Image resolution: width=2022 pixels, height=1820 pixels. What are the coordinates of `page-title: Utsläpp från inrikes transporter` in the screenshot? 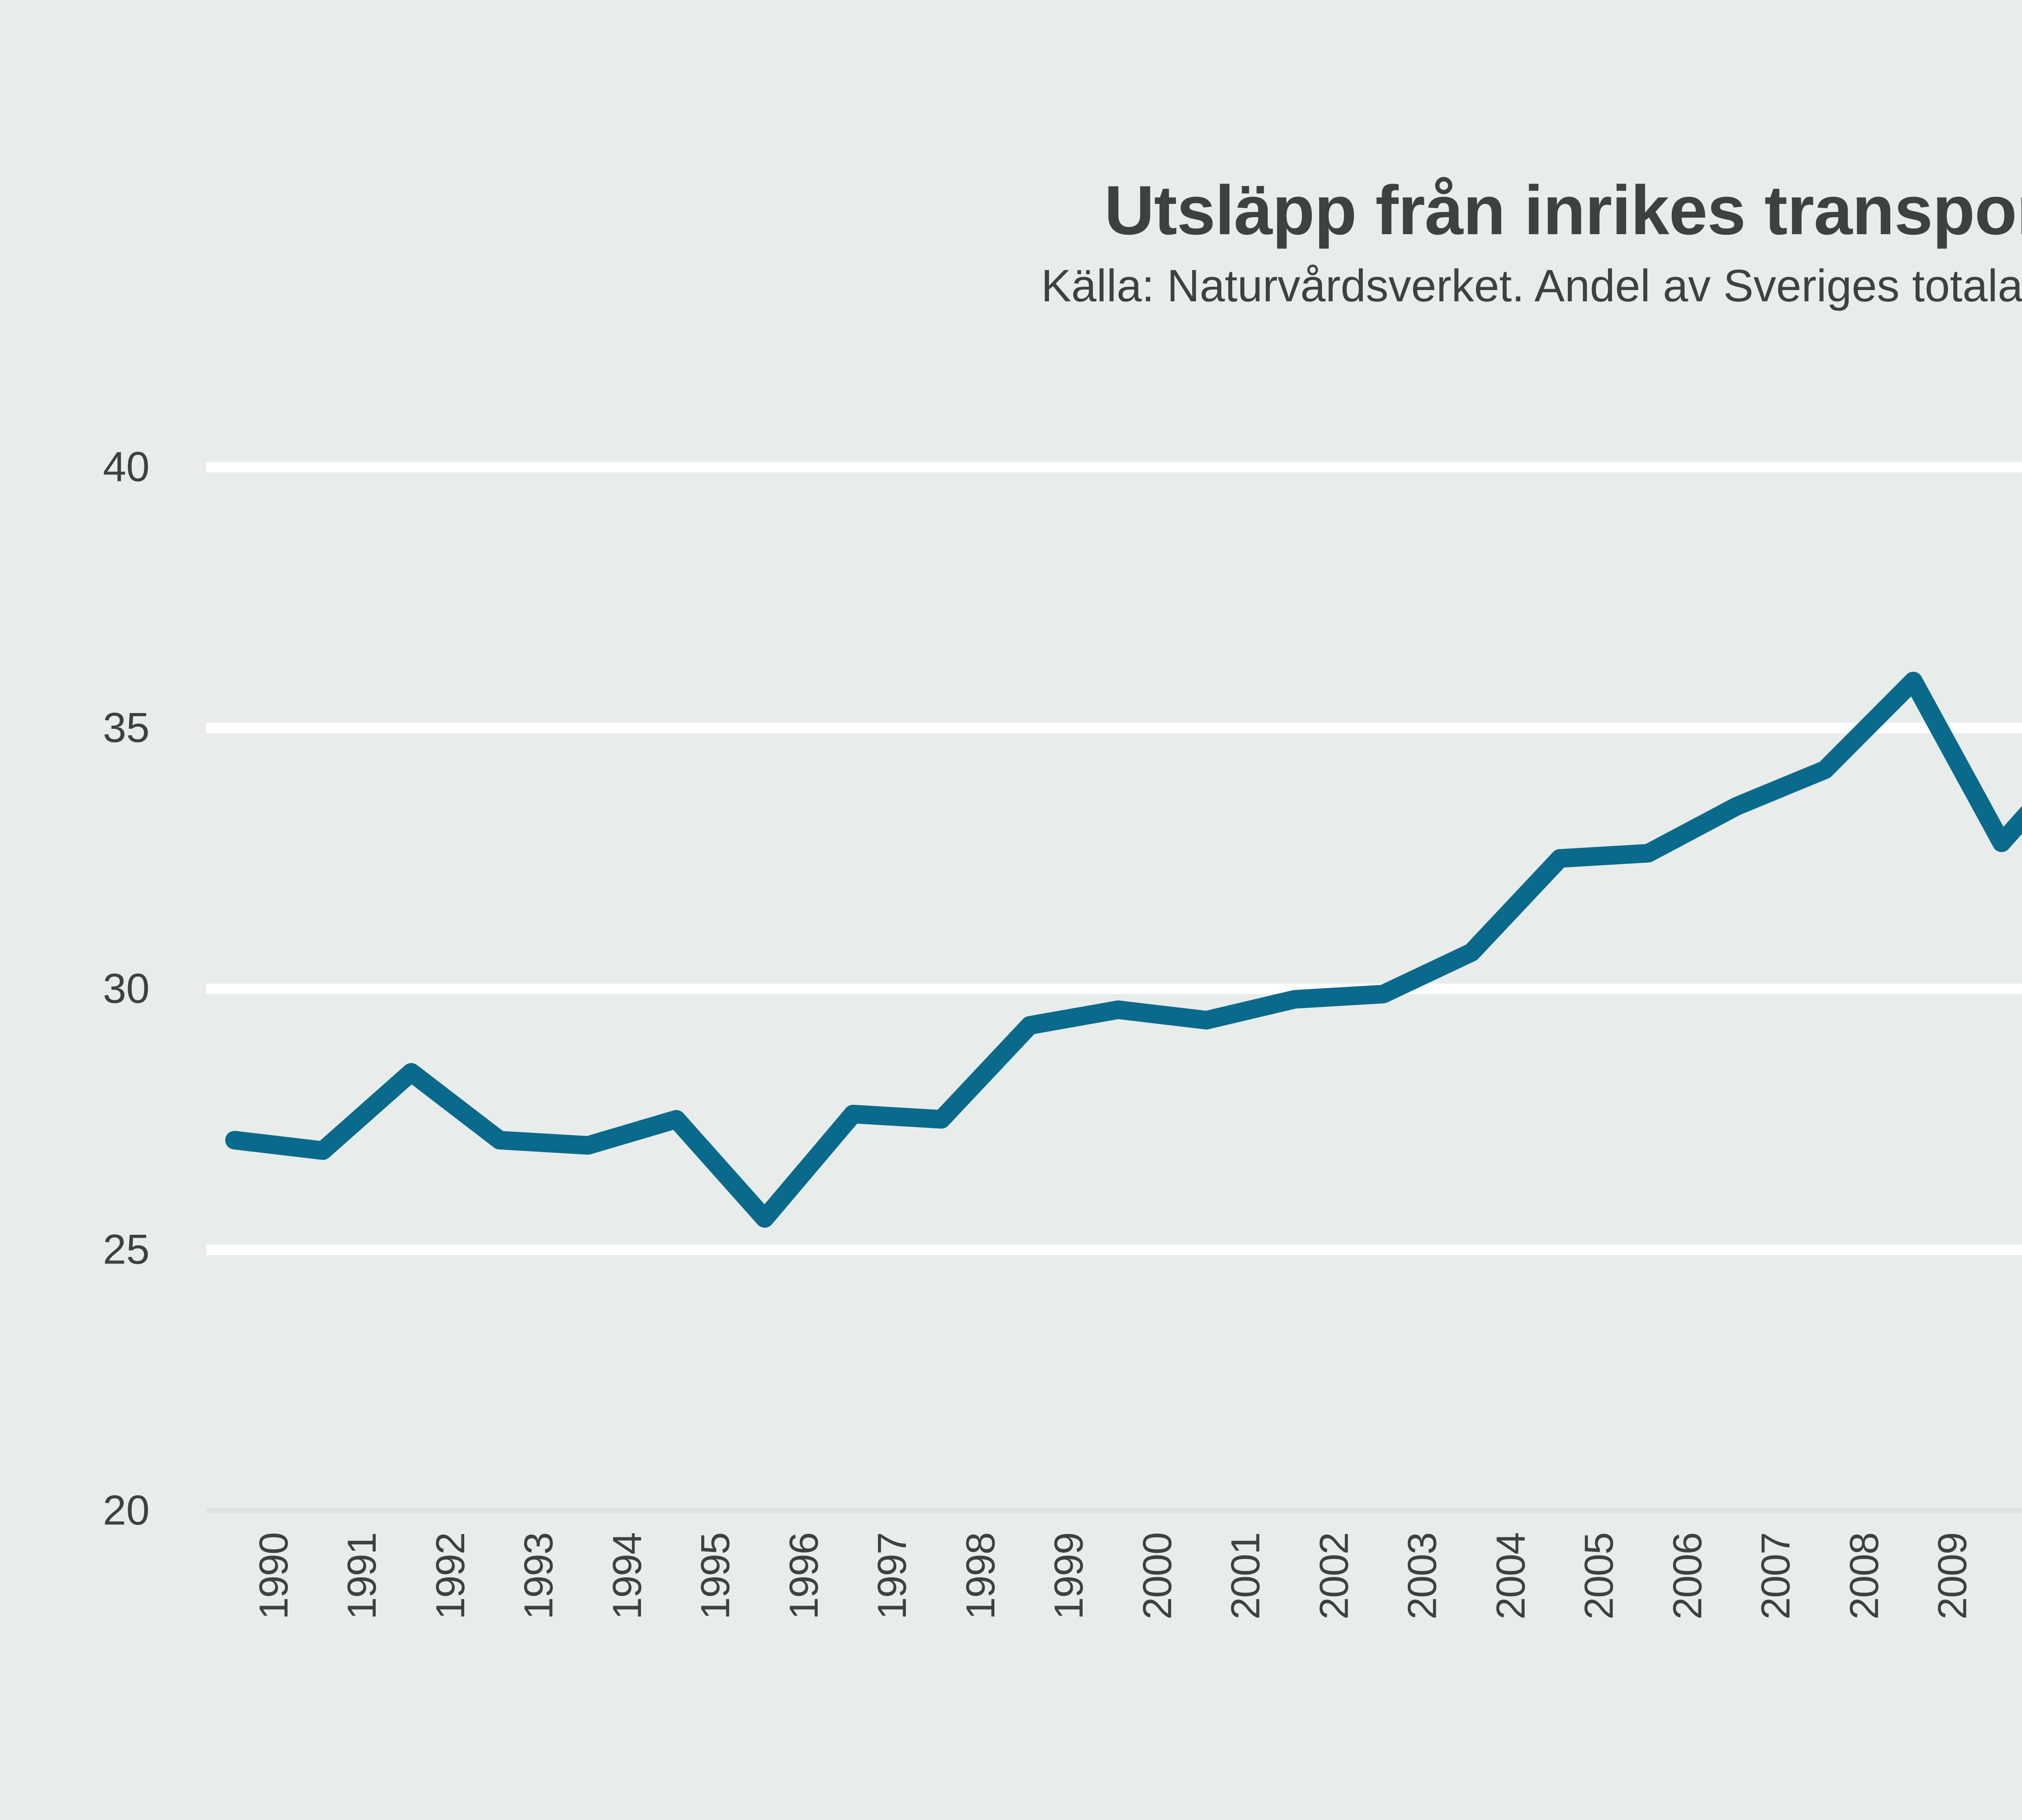 It's located at (1563, 210).